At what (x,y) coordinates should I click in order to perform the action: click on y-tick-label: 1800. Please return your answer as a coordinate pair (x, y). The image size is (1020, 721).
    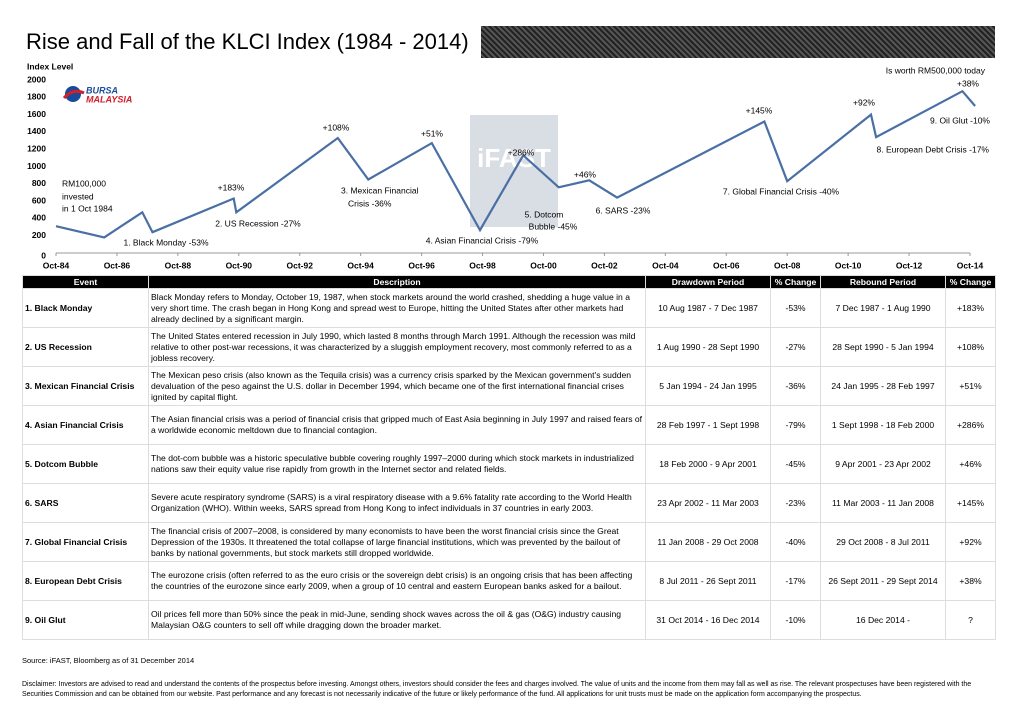
    Looking at the image, I should click on (36, 97).